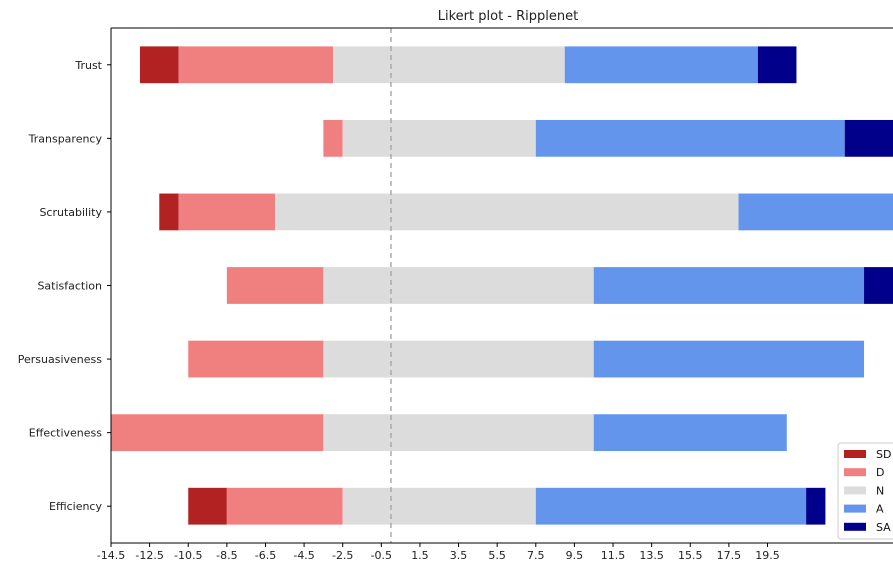 The width and height of the screenshot is (893, 569). Describe the element at coordinates (690, 433) in the screenshot. I see `bar-a-effectiveness` at that location.